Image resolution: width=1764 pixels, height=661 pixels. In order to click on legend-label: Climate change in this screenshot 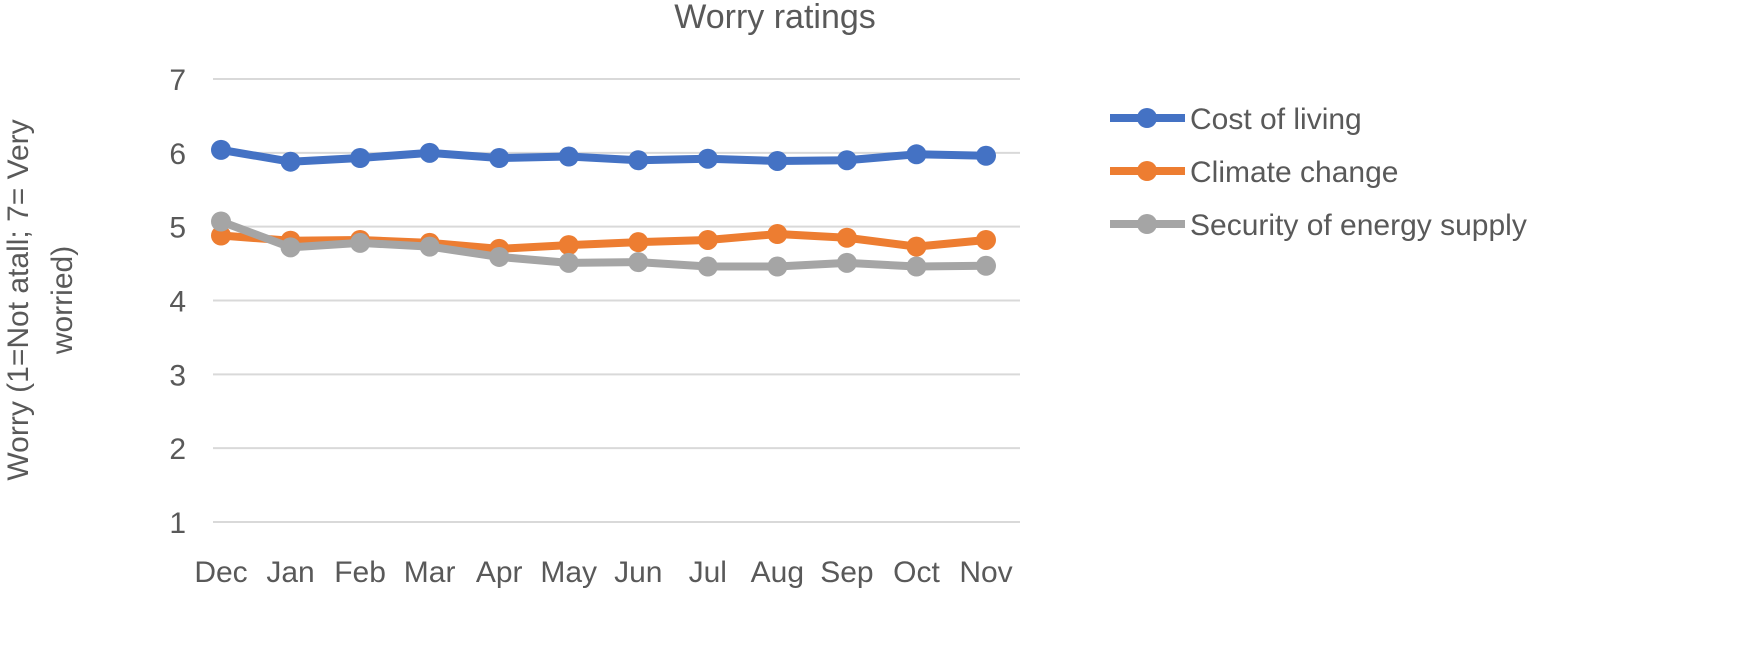, I will do `click(1294, 172)`.